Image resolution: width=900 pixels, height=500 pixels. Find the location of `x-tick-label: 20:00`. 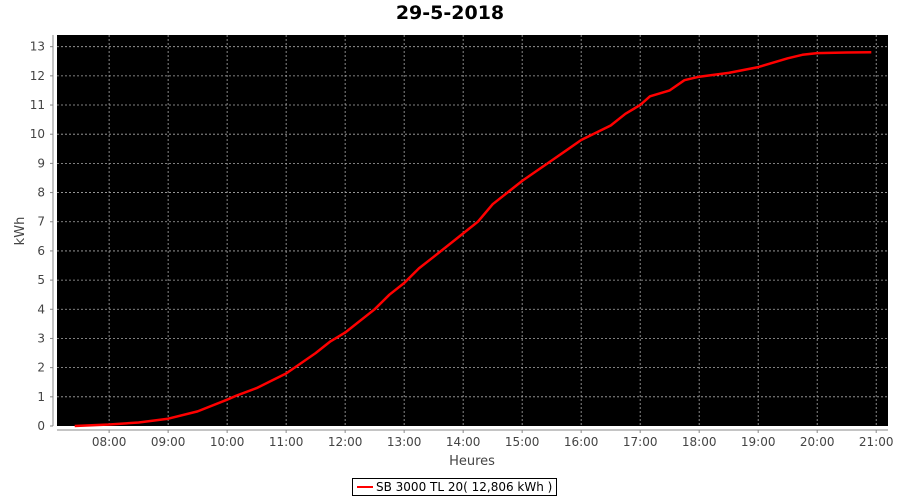

x-tick-label: 20:00 is located at coordinates (817, 442).